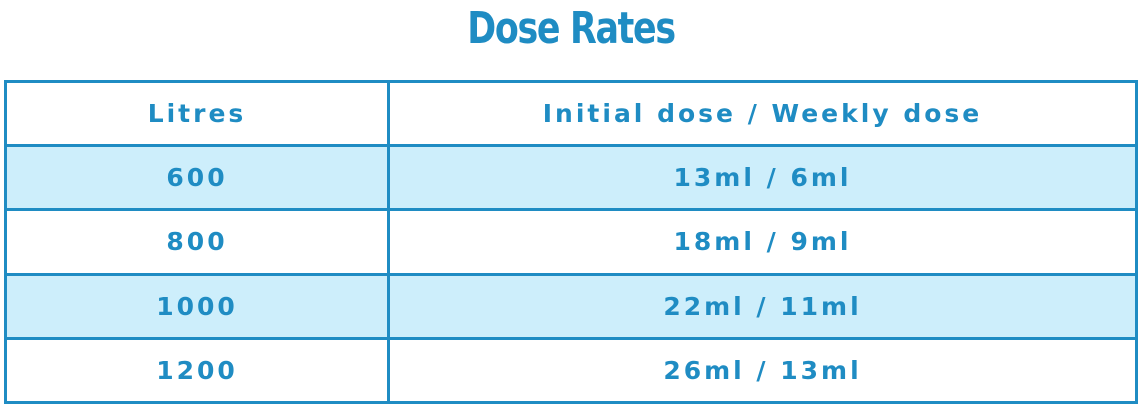  I want to click on table-cell: 13ml / 6ml, so click(762, 178).